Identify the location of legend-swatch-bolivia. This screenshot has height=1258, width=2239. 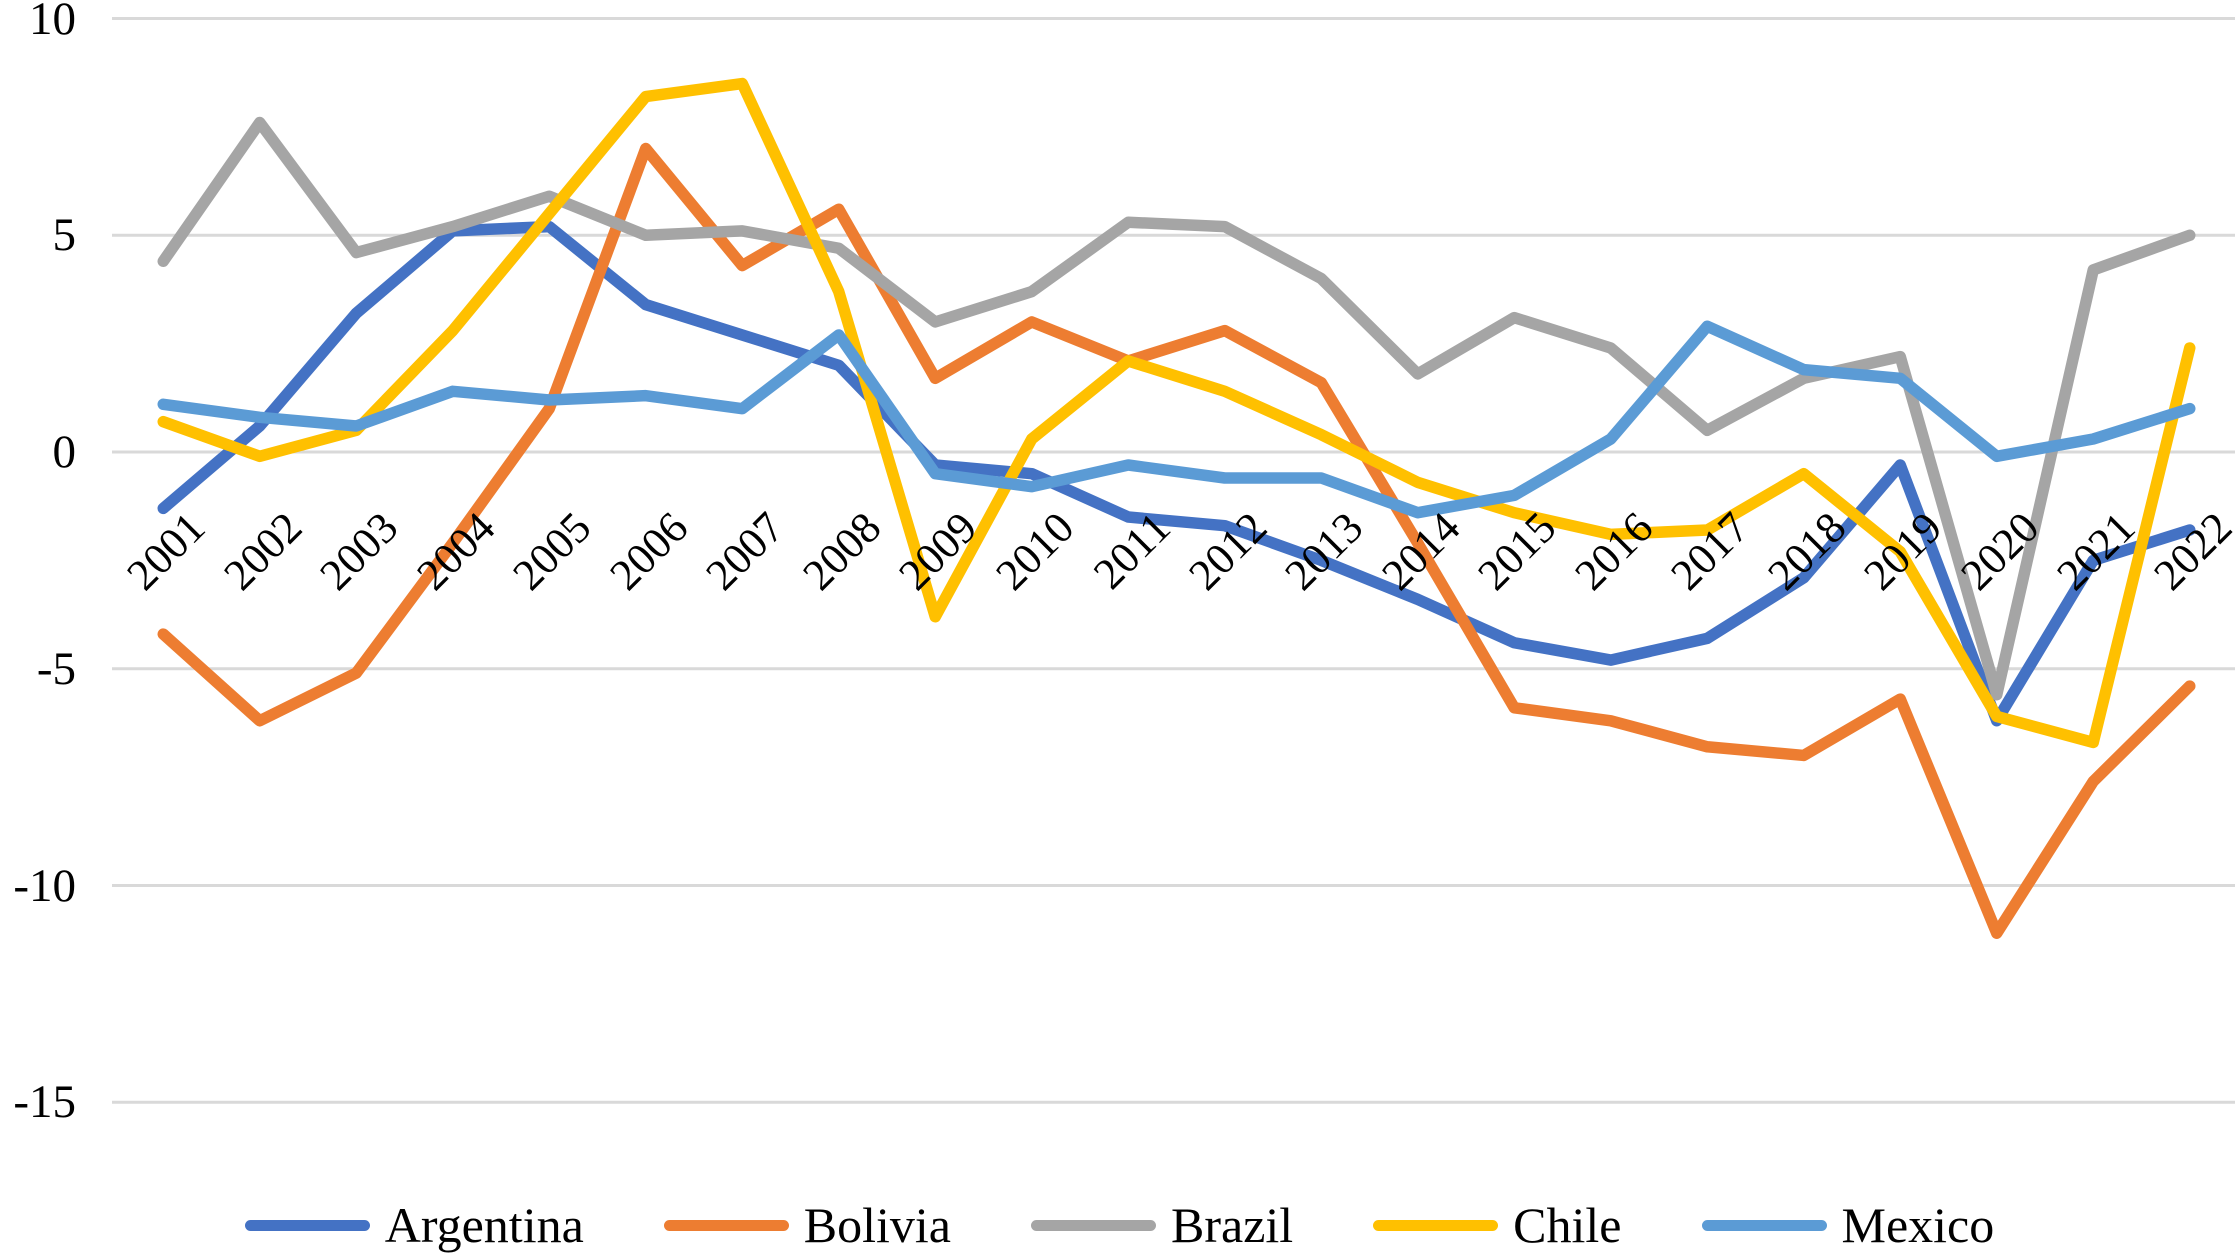
(726, 1225).